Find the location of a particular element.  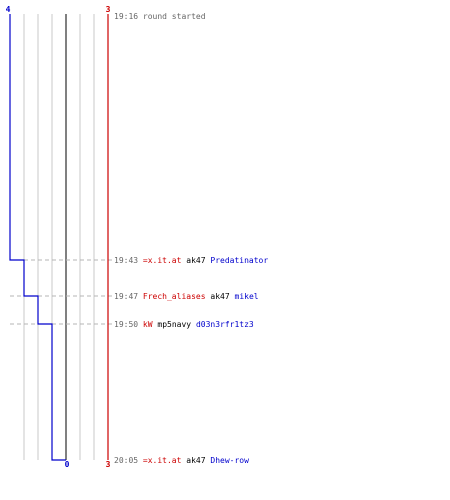

event-entry: 19:43 =x.it.at ak47 Predatinator is located at coordinates (191, 260).